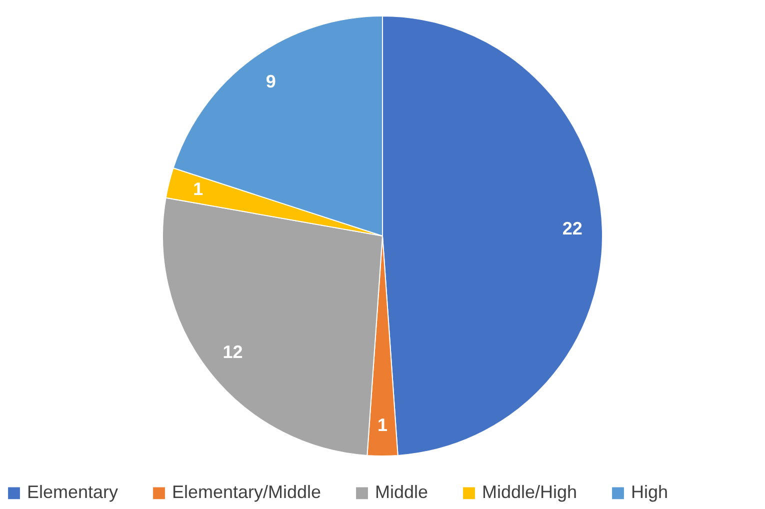  I want to click on legend-label: High, so click(649, 492).